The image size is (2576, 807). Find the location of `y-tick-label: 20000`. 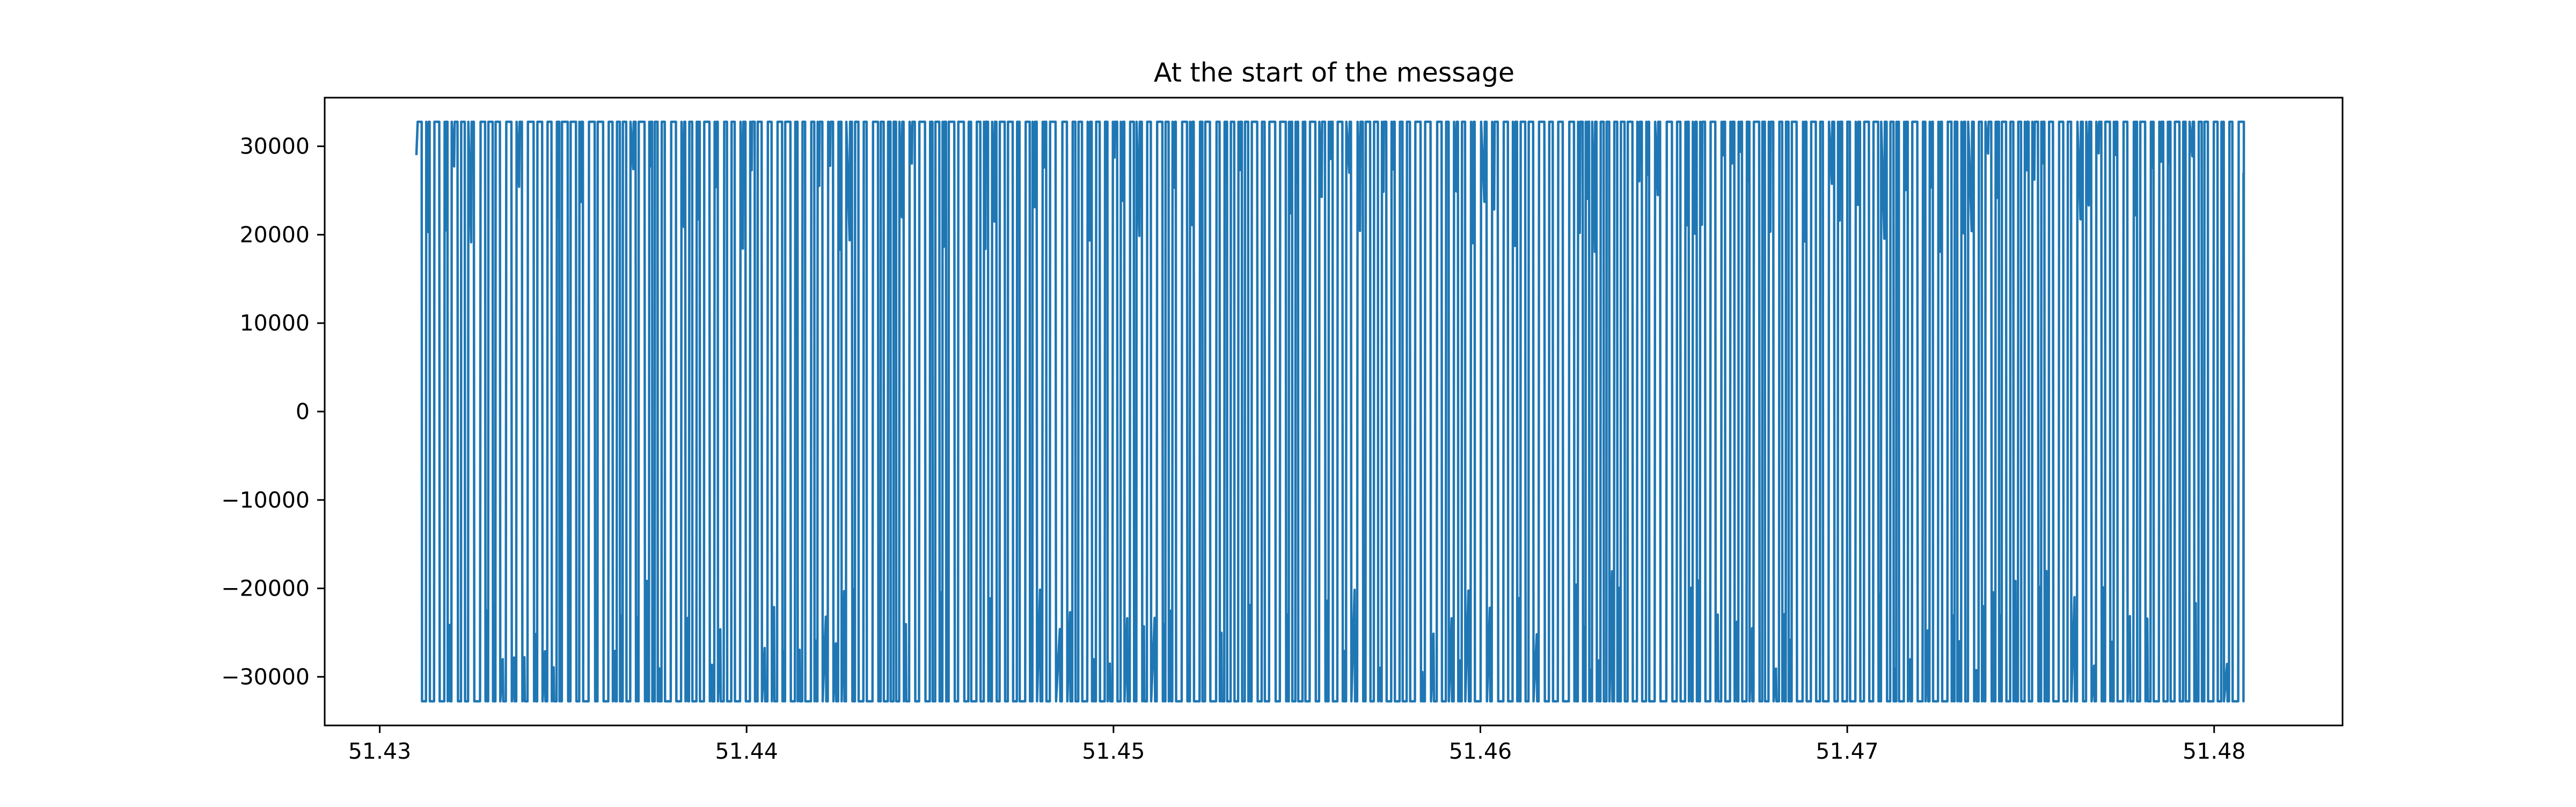

y-tick-label: 20000 is located at coordinates (275, 234).